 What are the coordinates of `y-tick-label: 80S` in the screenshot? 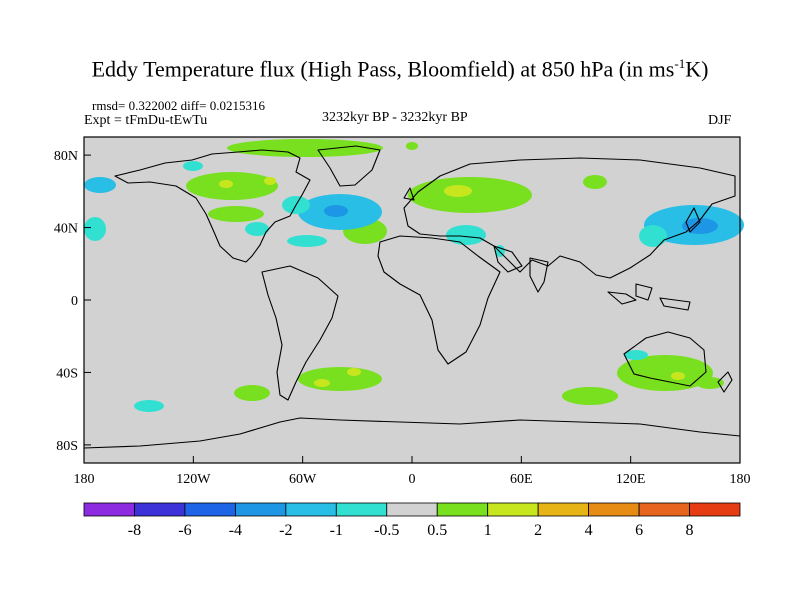 It's located at (67, 446).